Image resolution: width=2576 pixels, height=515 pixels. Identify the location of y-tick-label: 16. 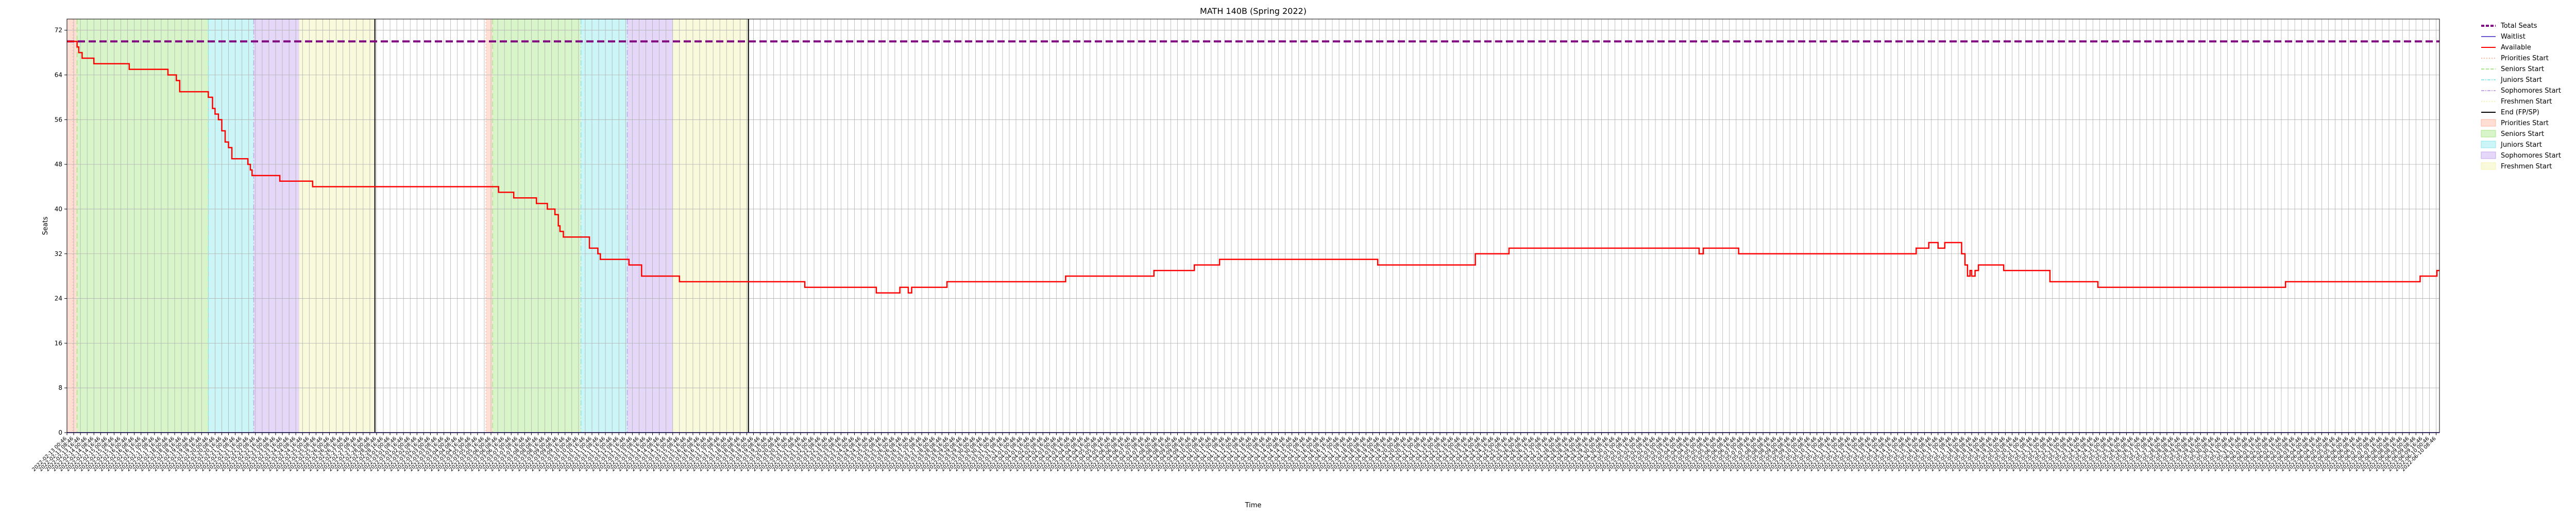
(59, 343).